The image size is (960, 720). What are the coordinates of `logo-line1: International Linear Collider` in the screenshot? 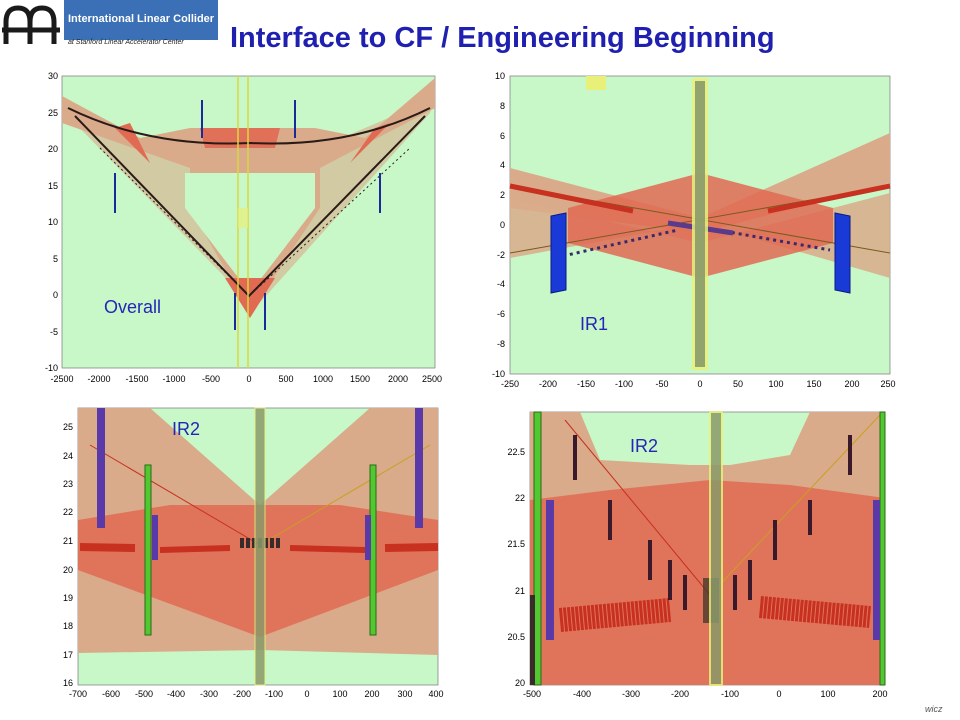 It's located at (141, 19).